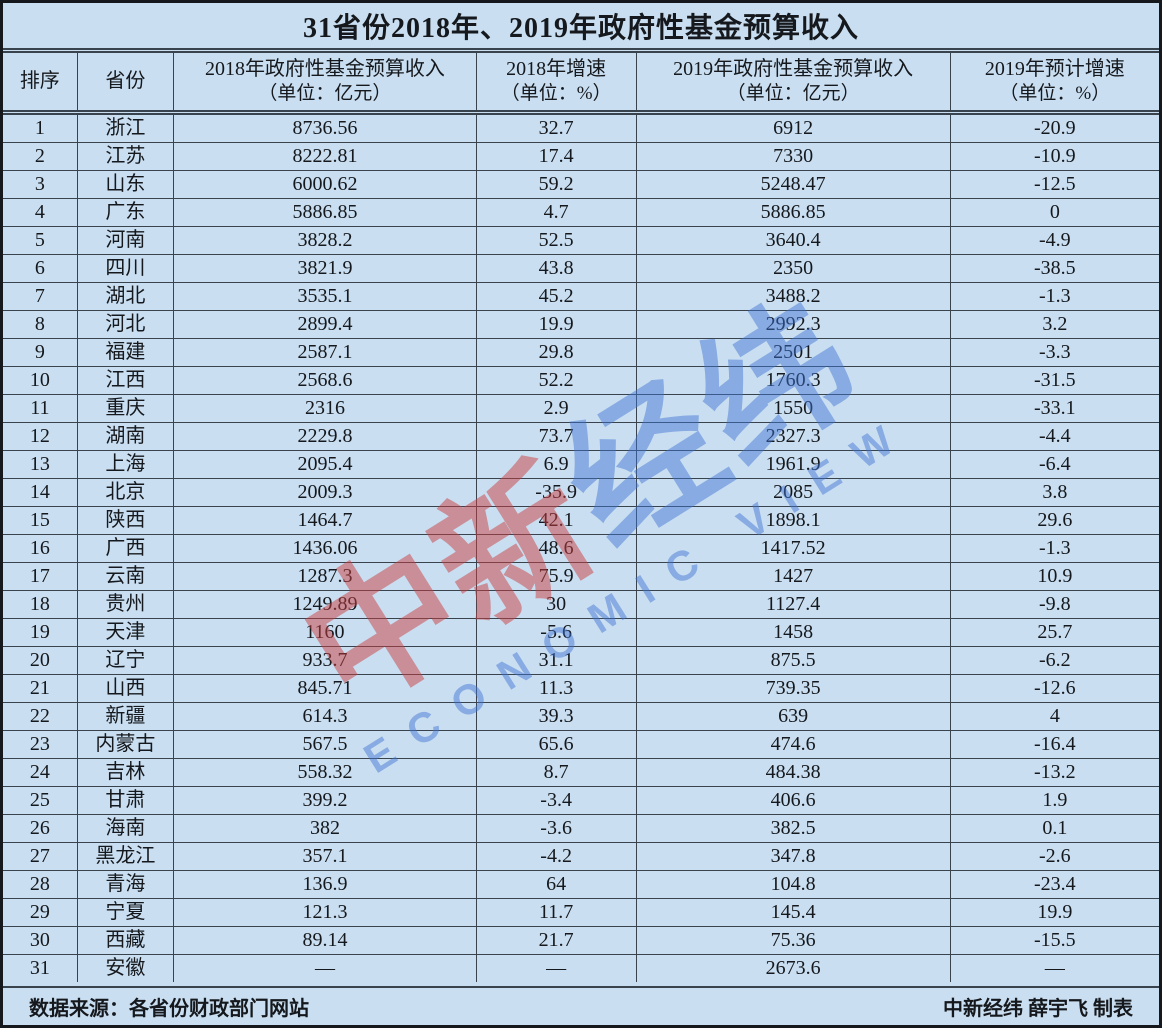 The image size is (1162, 1028). What do you see at coordinates (556, 464) in the screenshot?
I see `cell-growth2018: 6.9` at bounding box center [556, 464].